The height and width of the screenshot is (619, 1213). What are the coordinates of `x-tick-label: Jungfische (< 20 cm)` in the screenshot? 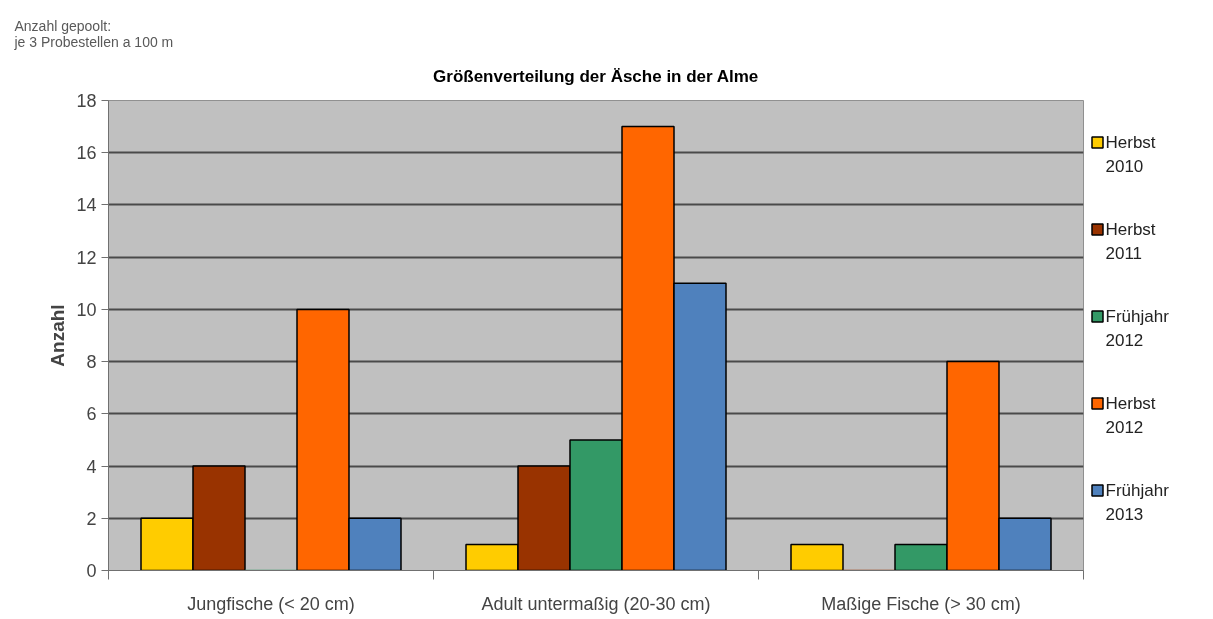 It's located at (271, 603).